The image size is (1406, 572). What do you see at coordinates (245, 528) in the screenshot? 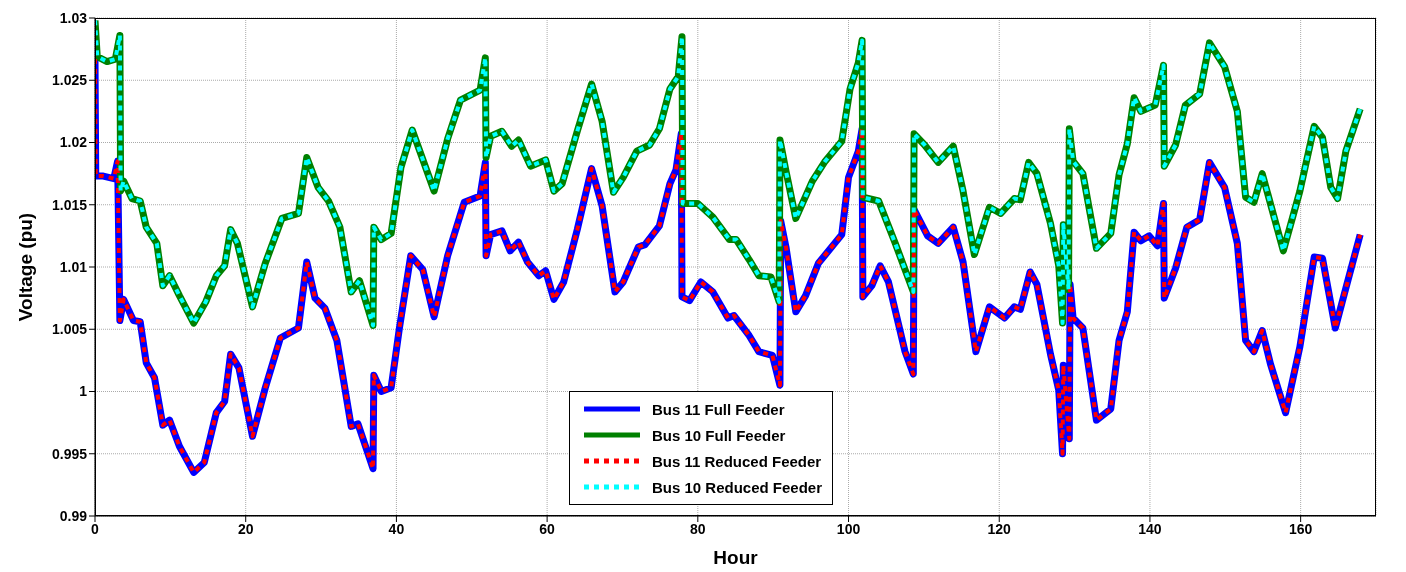
I see `x-tick-label: 20` at bounding box center [245, 528].